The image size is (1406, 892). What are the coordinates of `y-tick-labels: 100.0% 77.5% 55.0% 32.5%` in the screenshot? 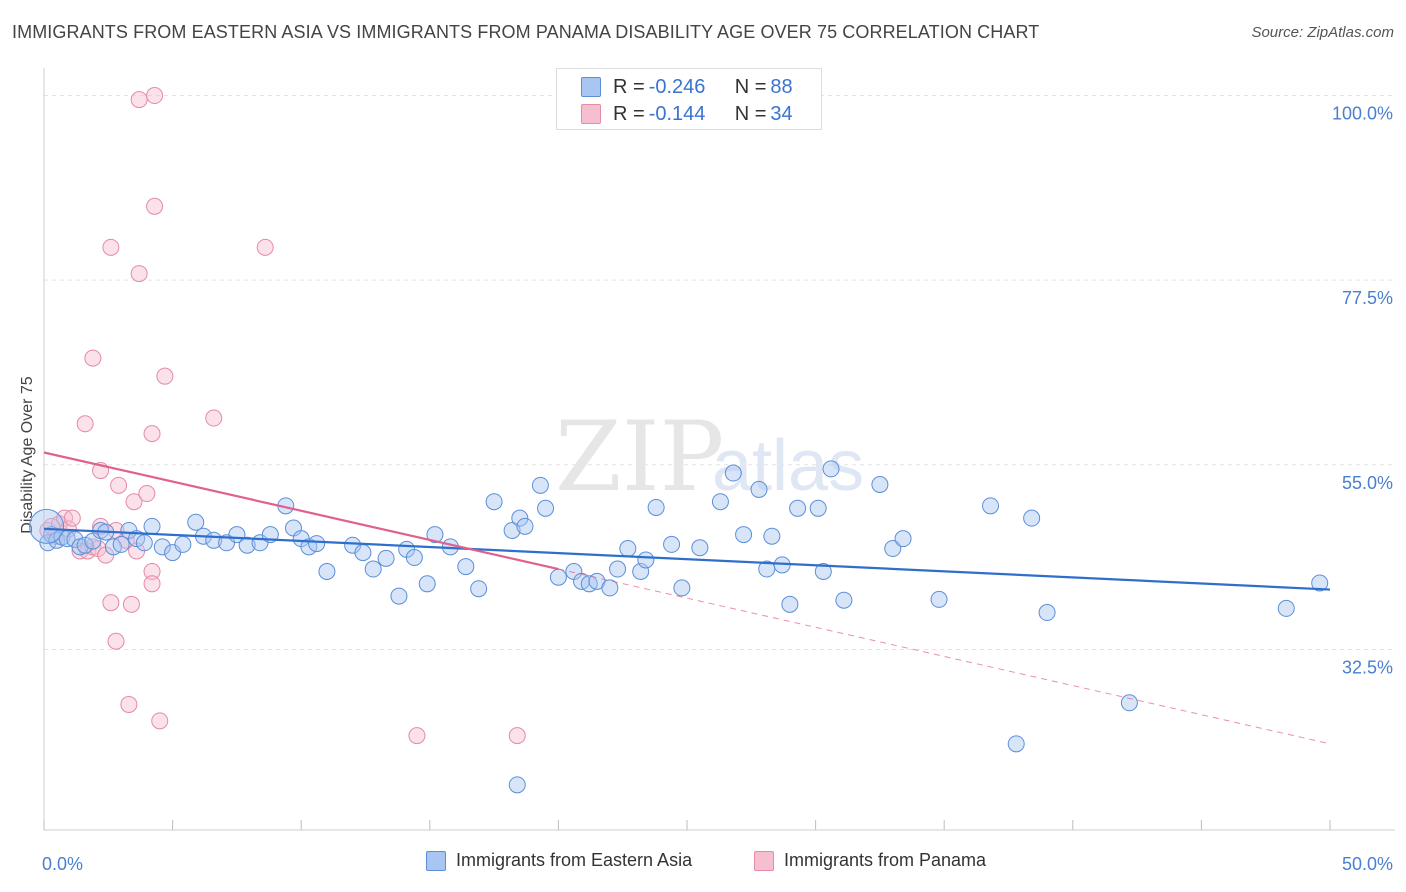 It's located at (1362, 391).